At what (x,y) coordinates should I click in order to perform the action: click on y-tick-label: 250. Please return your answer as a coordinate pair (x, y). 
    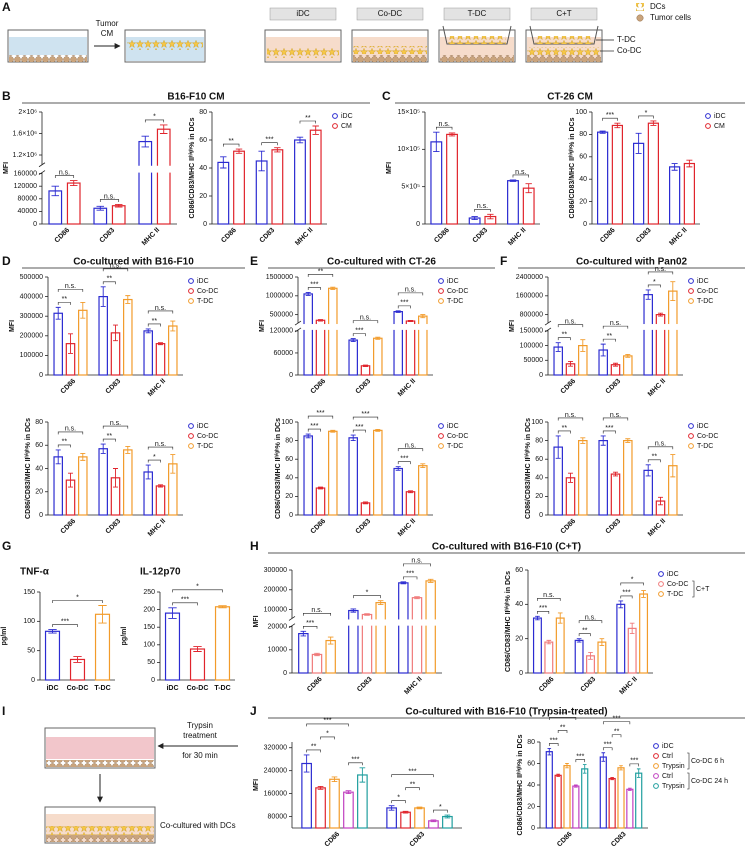
    Looking at the image, I should click on (149, 592).